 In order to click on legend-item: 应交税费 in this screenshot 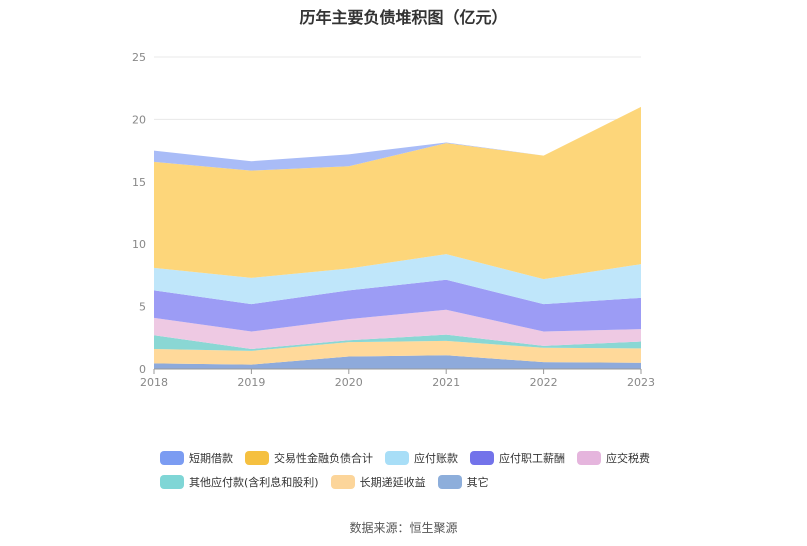, I will do `click(613, 458)`.